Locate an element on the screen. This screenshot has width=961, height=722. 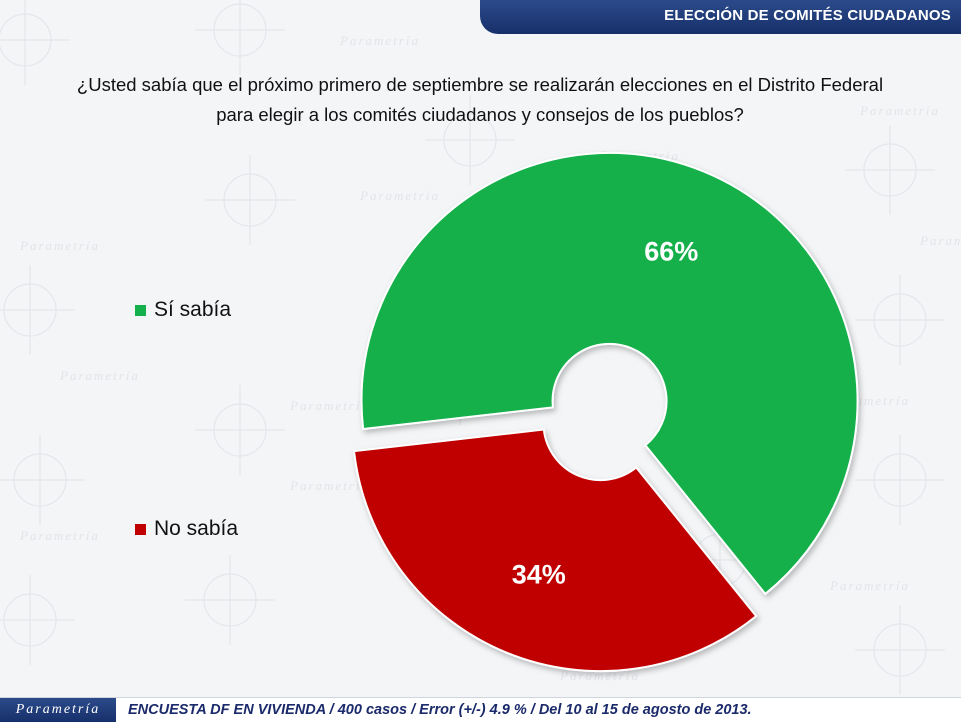
legend-swatch-no-sabia is located at coordinates (140, 529).